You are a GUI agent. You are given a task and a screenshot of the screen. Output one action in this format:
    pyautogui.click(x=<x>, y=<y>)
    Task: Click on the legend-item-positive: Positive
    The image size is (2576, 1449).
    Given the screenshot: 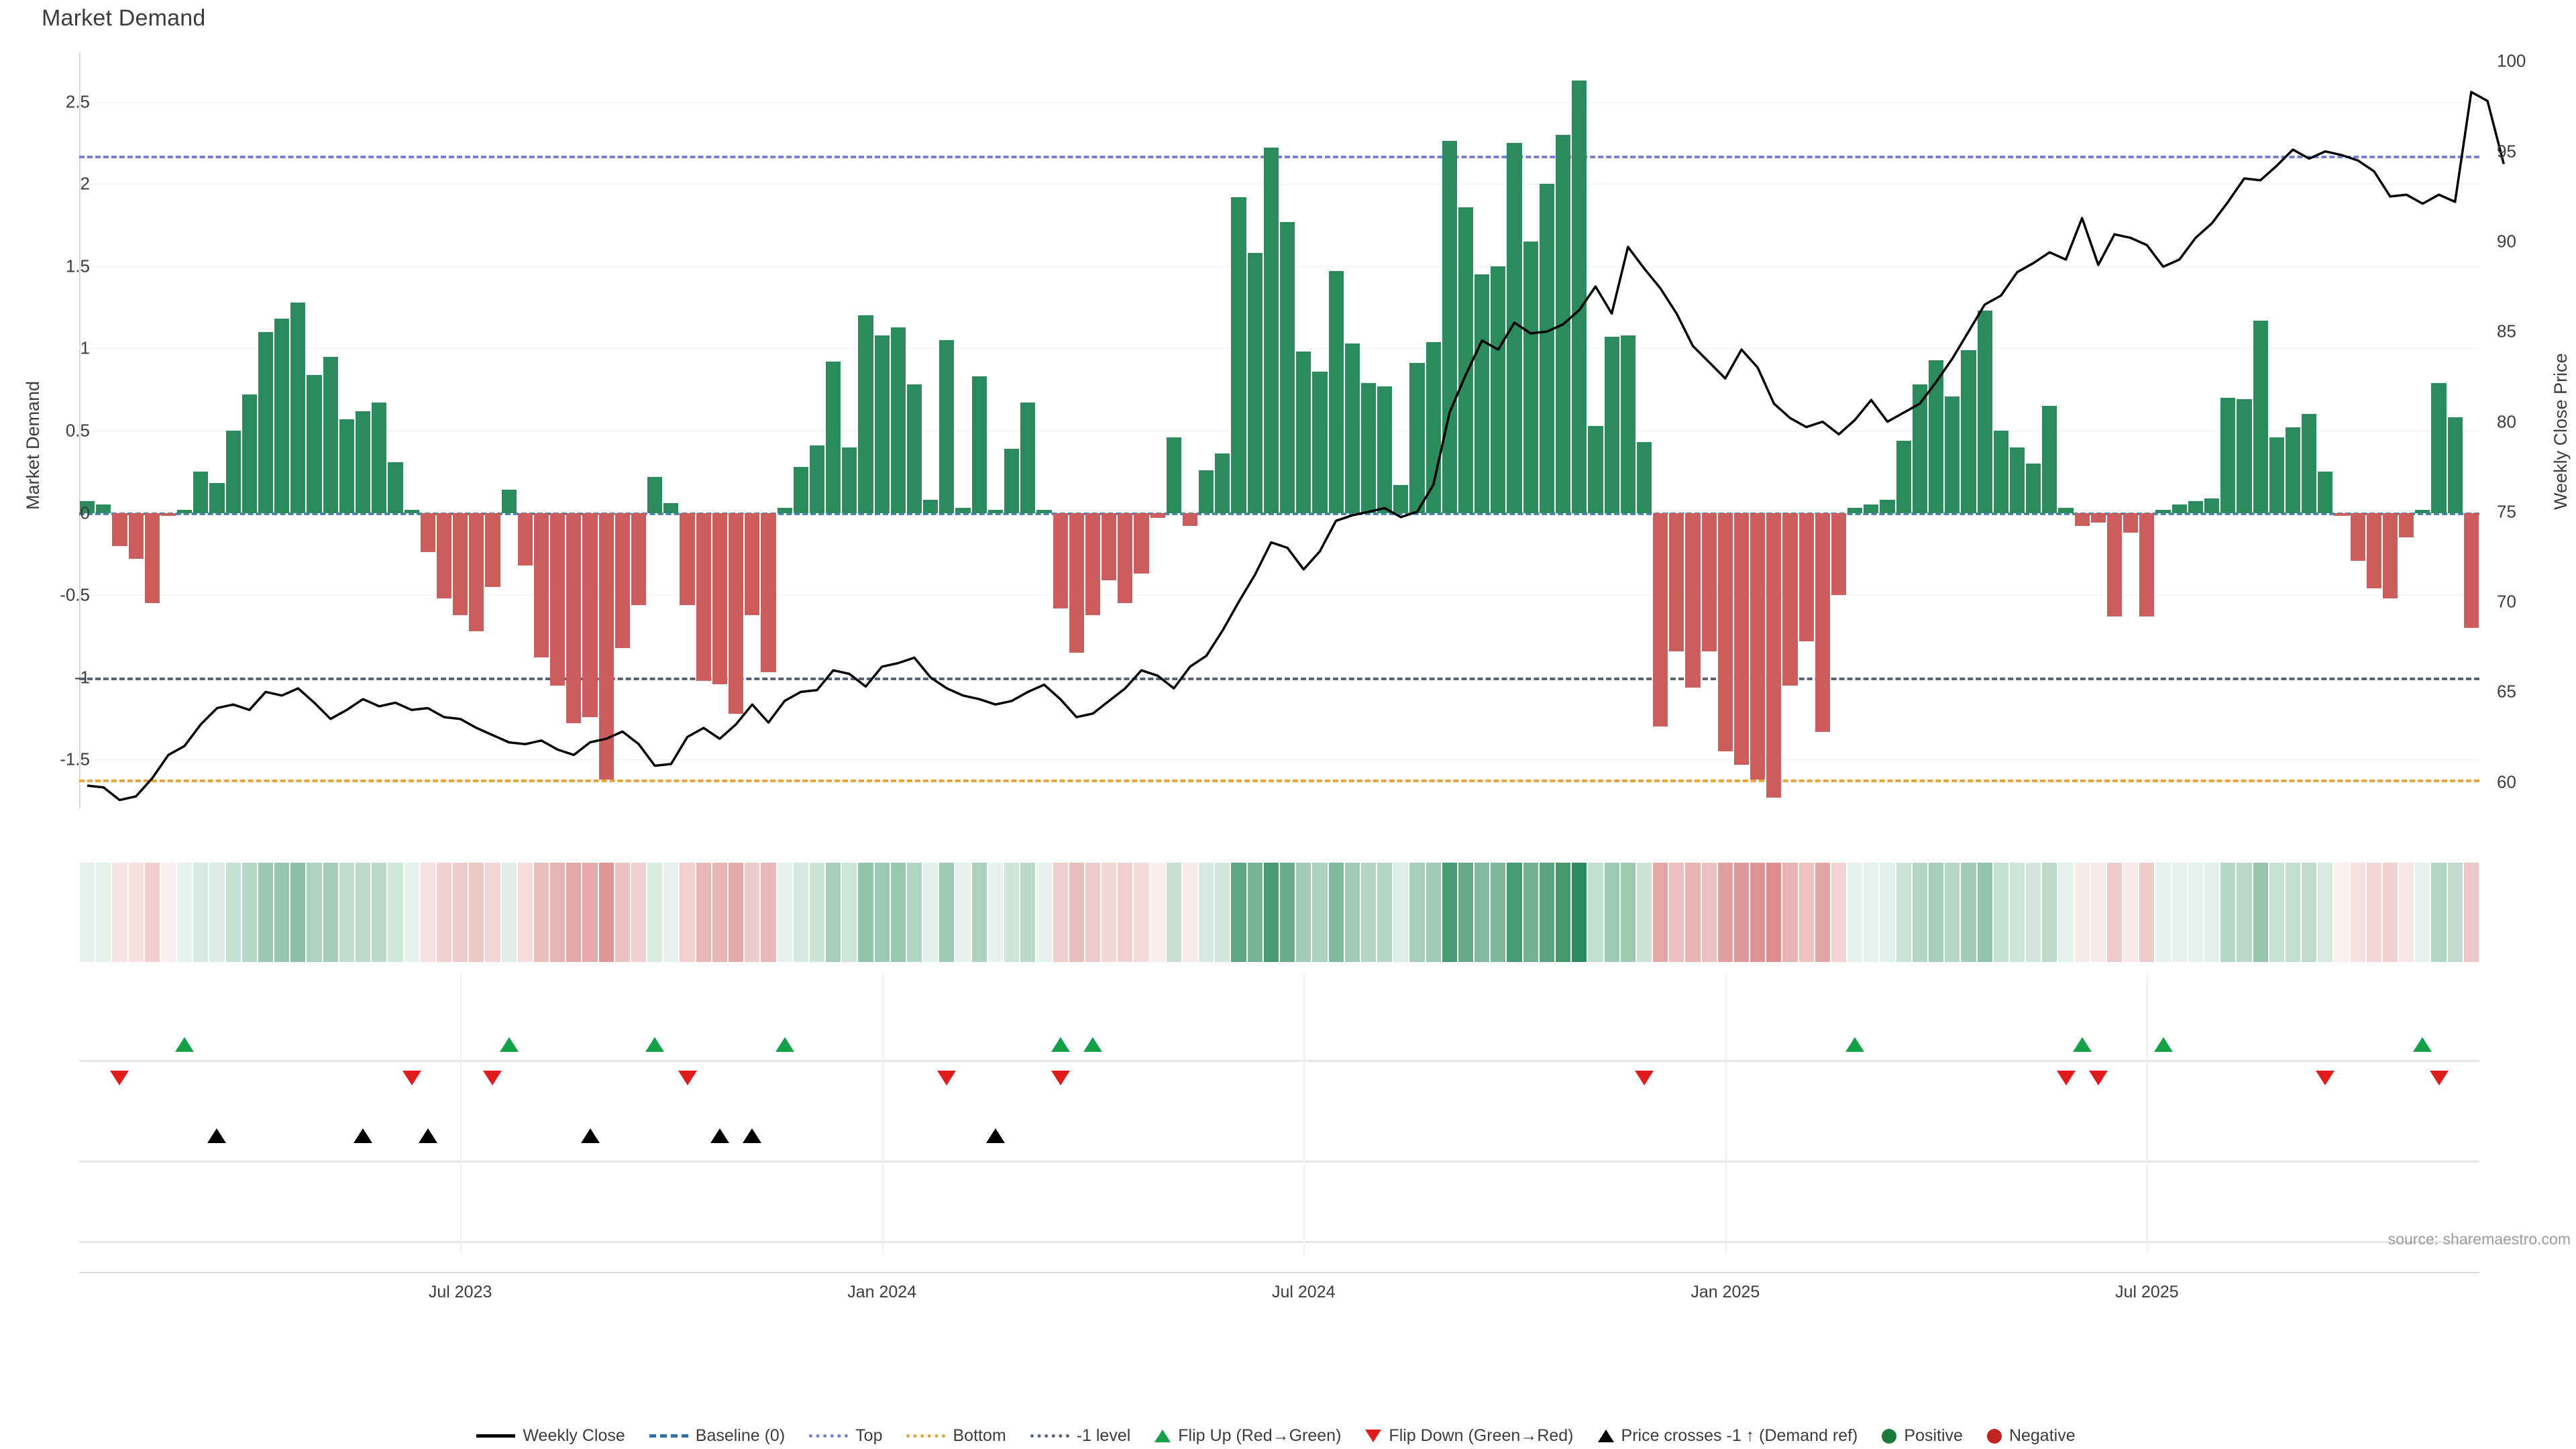 What is the action you would take?
    pyautogui.click(x=1922, y=1436)
    